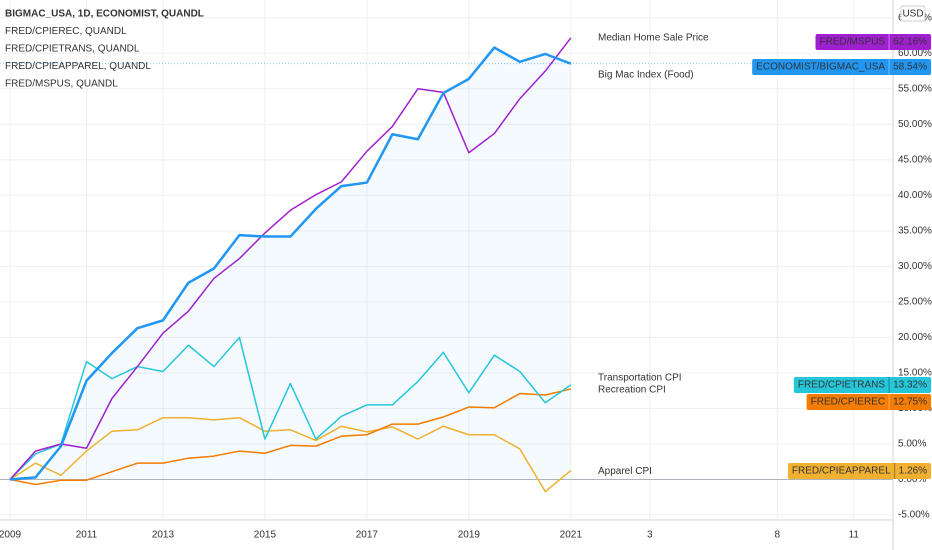  Describe the element at coordinates (910, 402) in the screenshot. I see `badge-value: 12.75%` at that location.